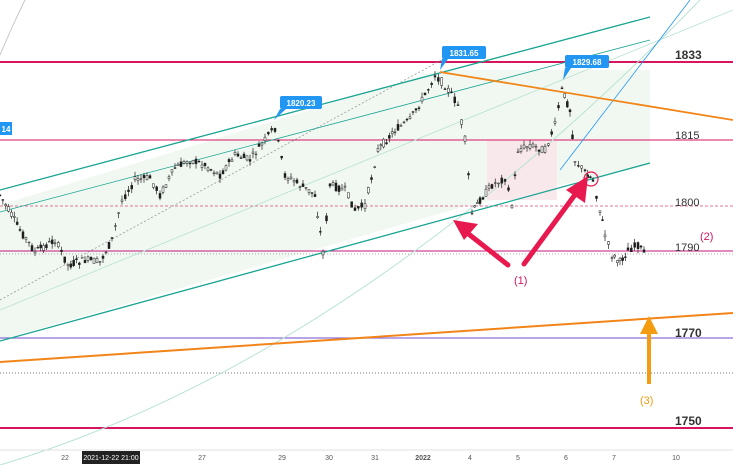 This screenshot has height=465, width=733. What do you see at coordinates (586, 96) in the screenshot?
I see `orange-resistance-line` at bounding box center [586, 96].